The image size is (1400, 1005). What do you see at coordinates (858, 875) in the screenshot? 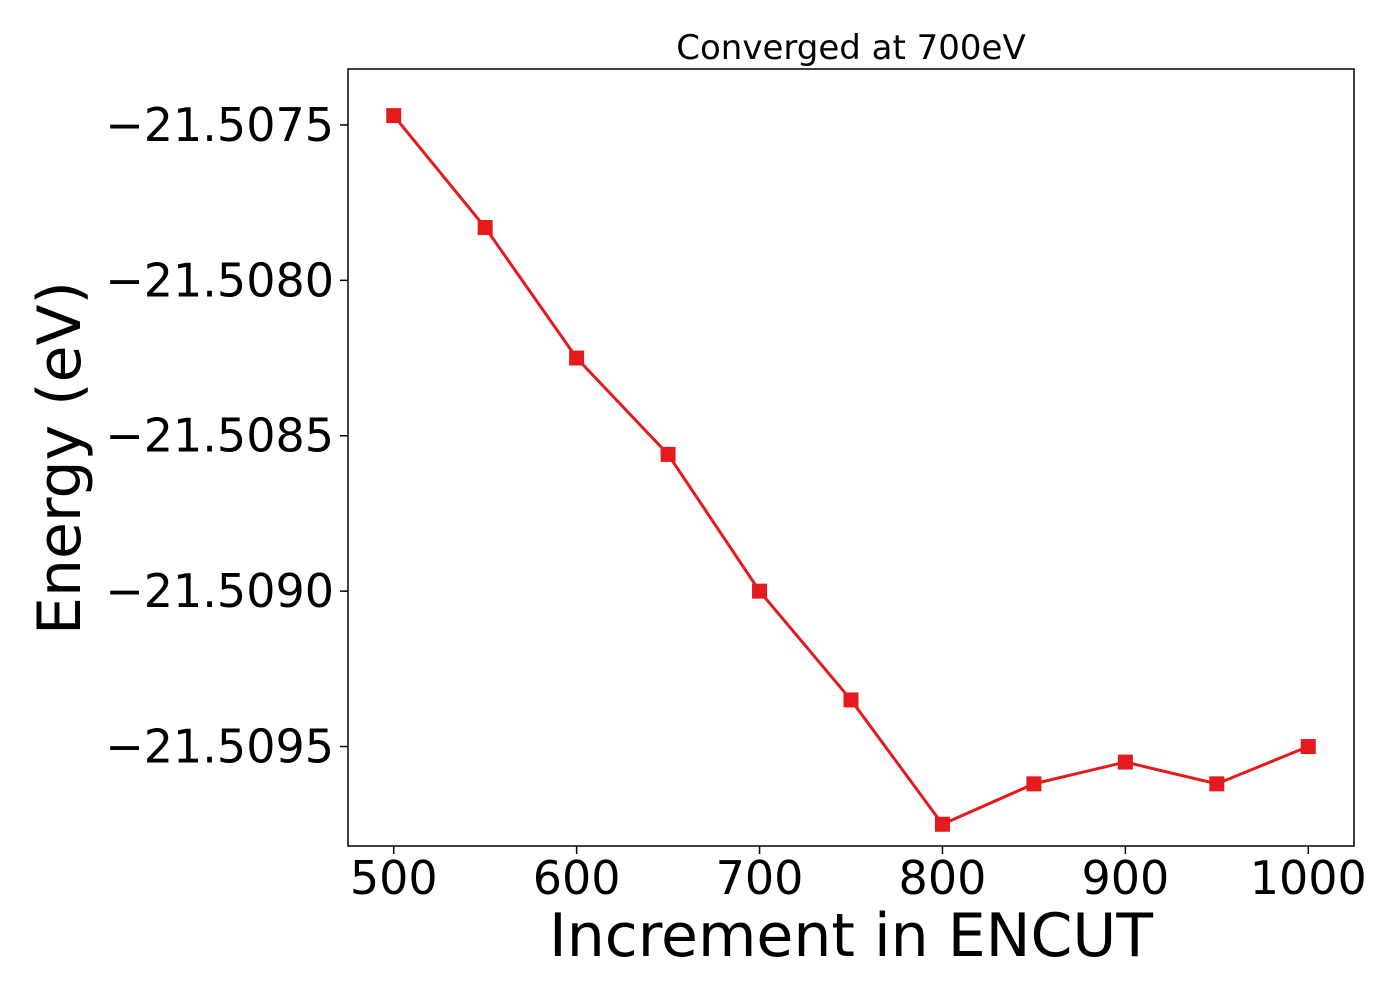
I see `x-axis-ticks: 500 600 700 800 900 1000` at bounding box center [858, 875].